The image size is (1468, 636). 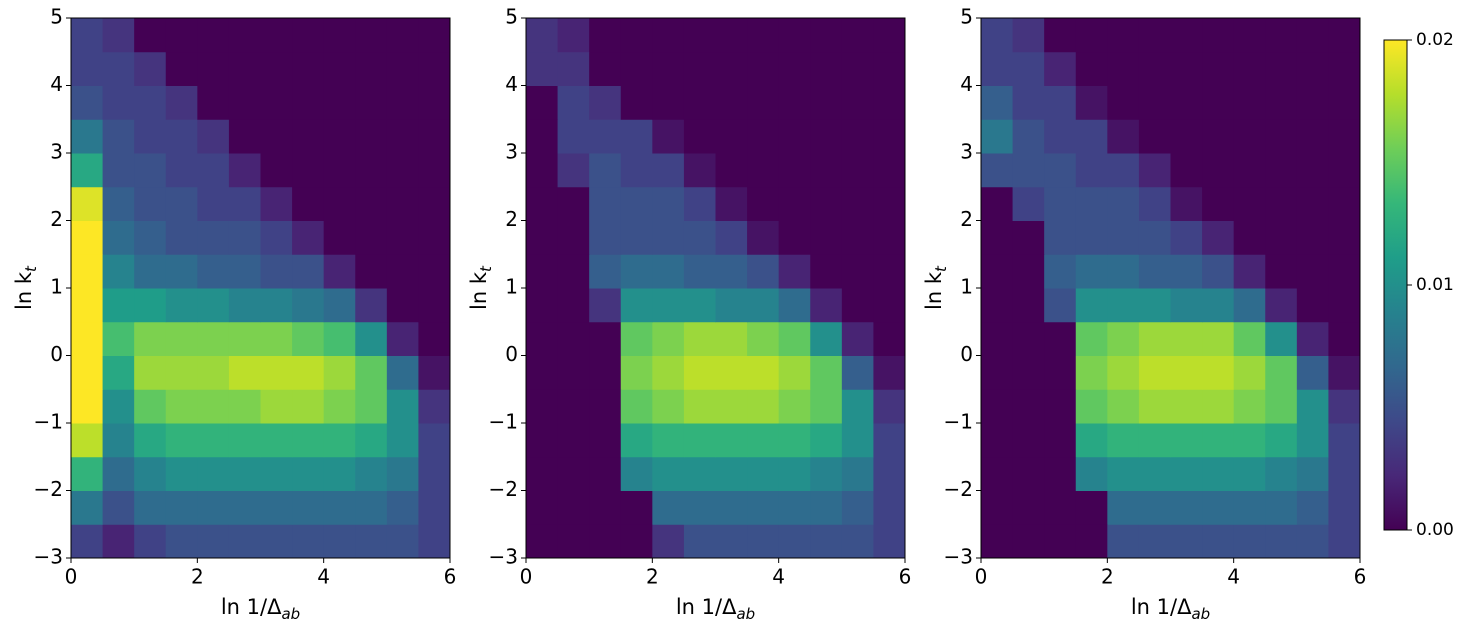 What do you see at coordinates (958, 557) in the screenshot?
I see `y-tick-label: −3` at bounding box center [958, 557].